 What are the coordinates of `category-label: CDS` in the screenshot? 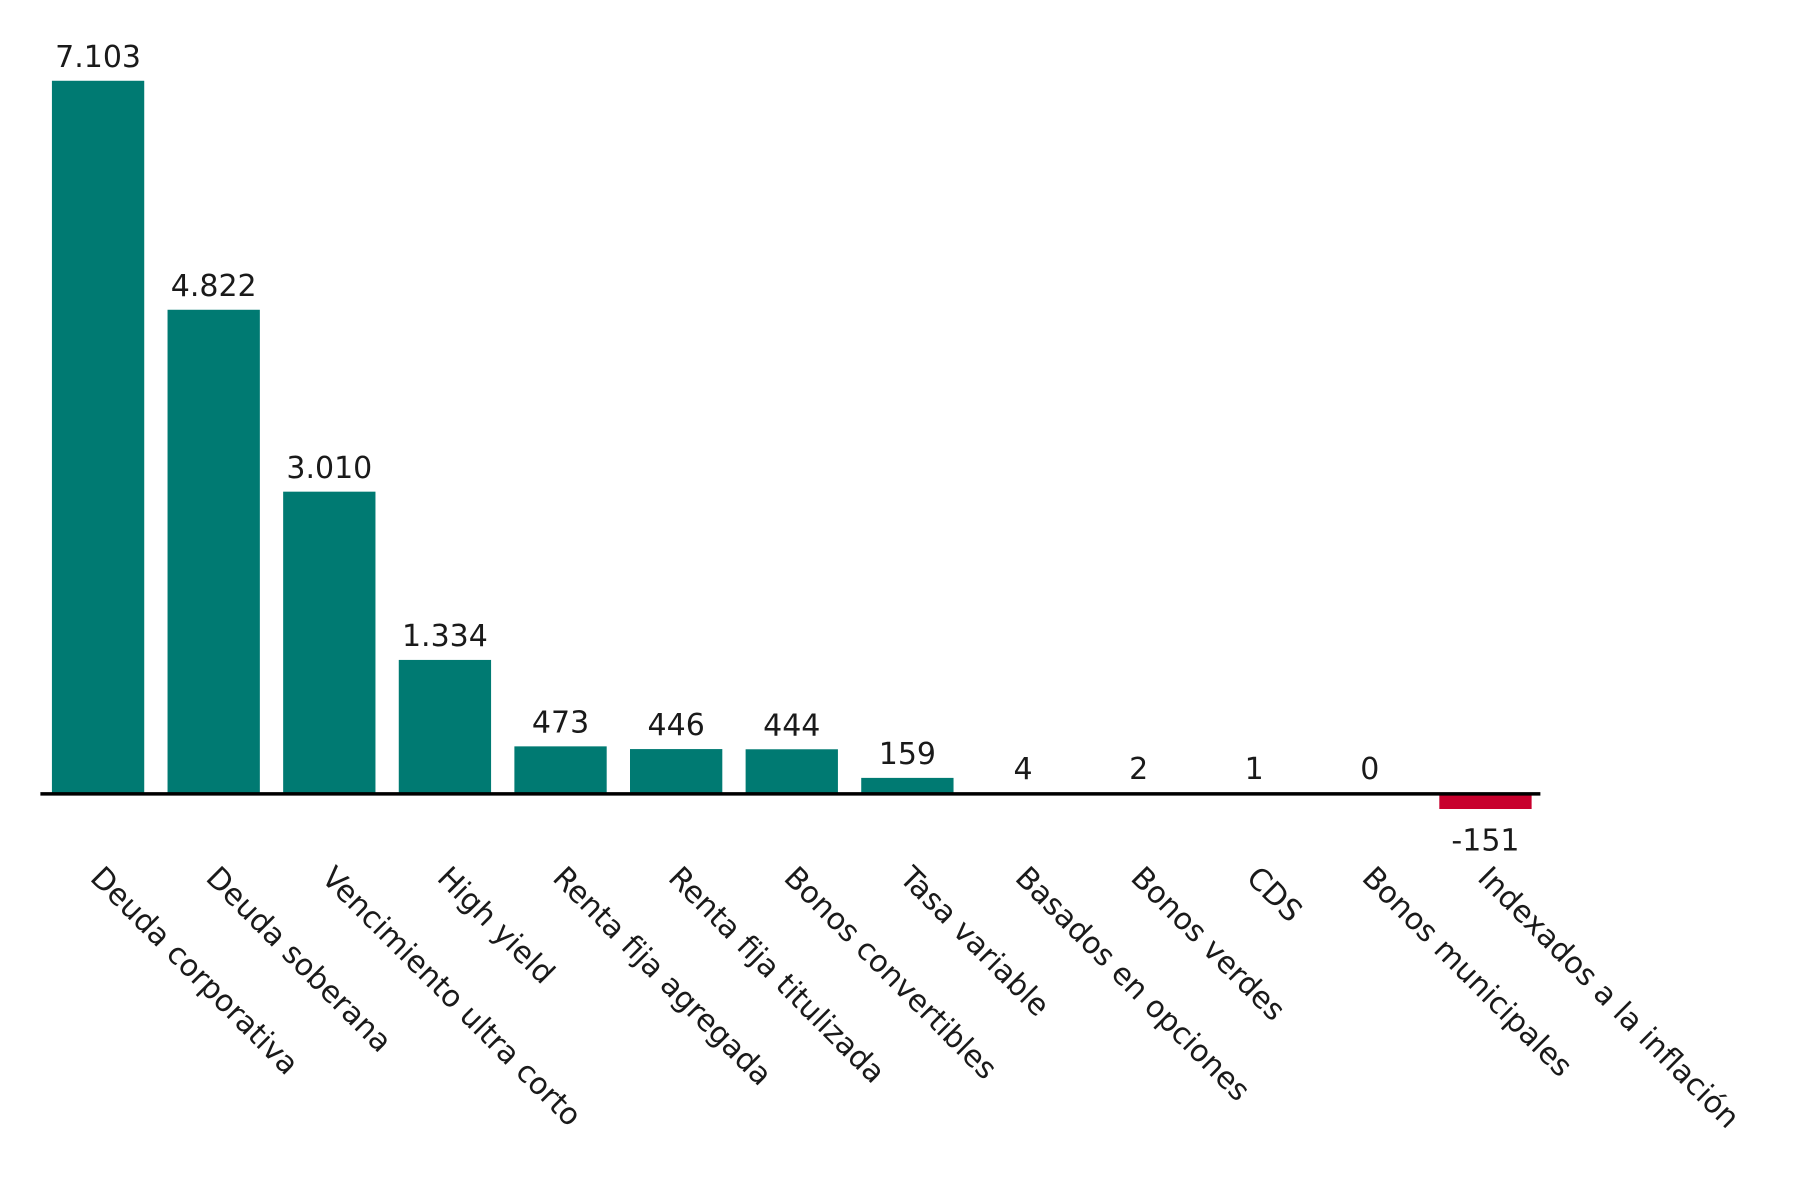 It's located at (1273, 894).